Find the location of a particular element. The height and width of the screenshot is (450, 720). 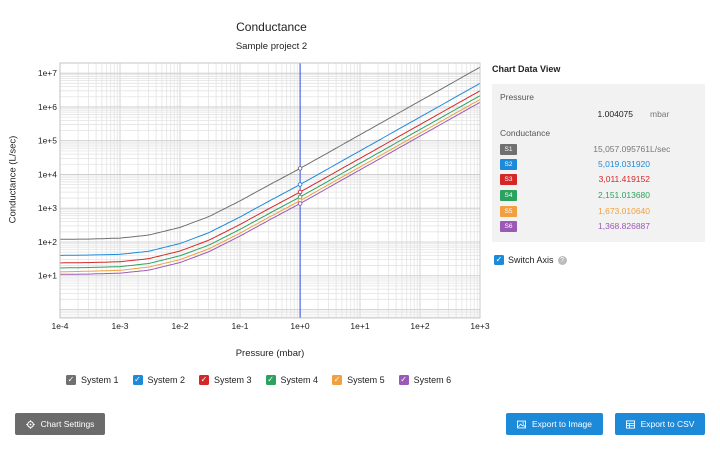

export-csv-label: Export to CSV is located at coordinates (667, 424).